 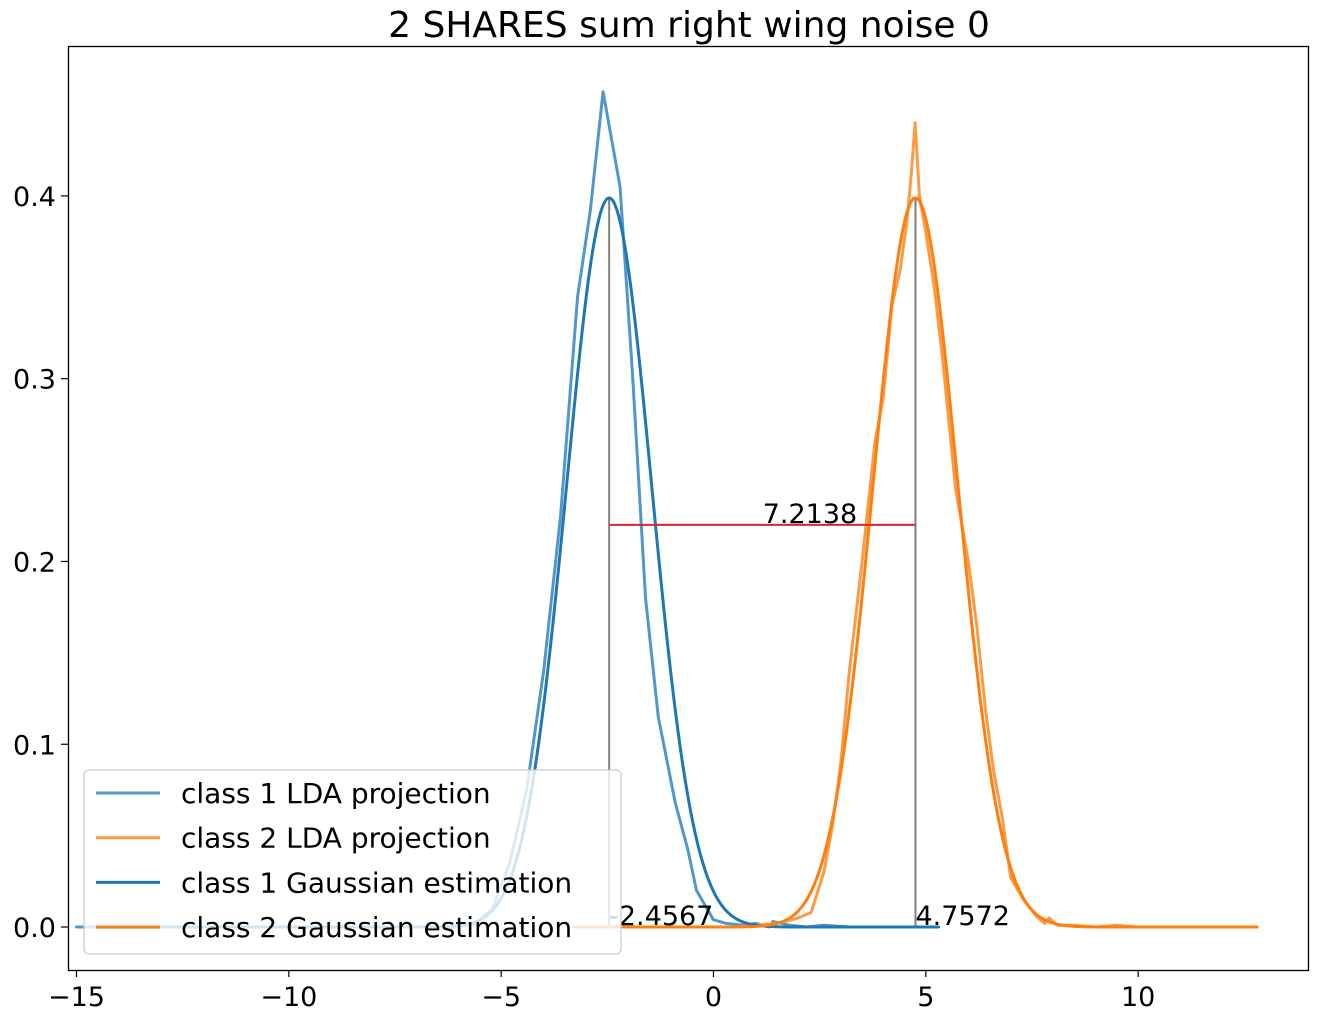 I want to click on x-tick-label: 0, so click(x=713, y=997).